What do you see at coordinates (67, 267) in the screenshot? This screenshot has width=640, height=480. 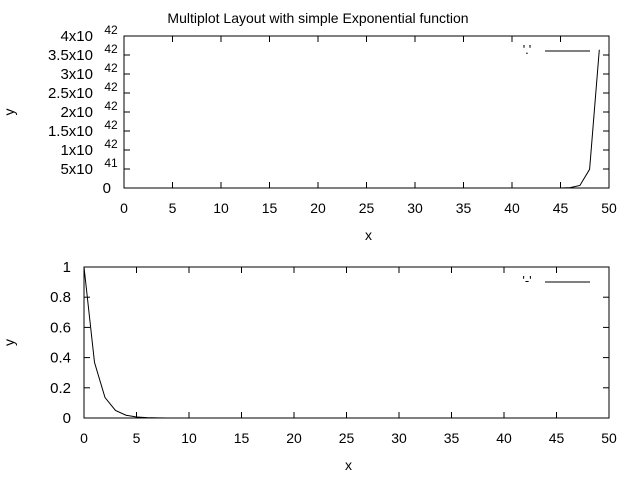 I see `y-tick-label: 1` at bounding box center [67, 267].